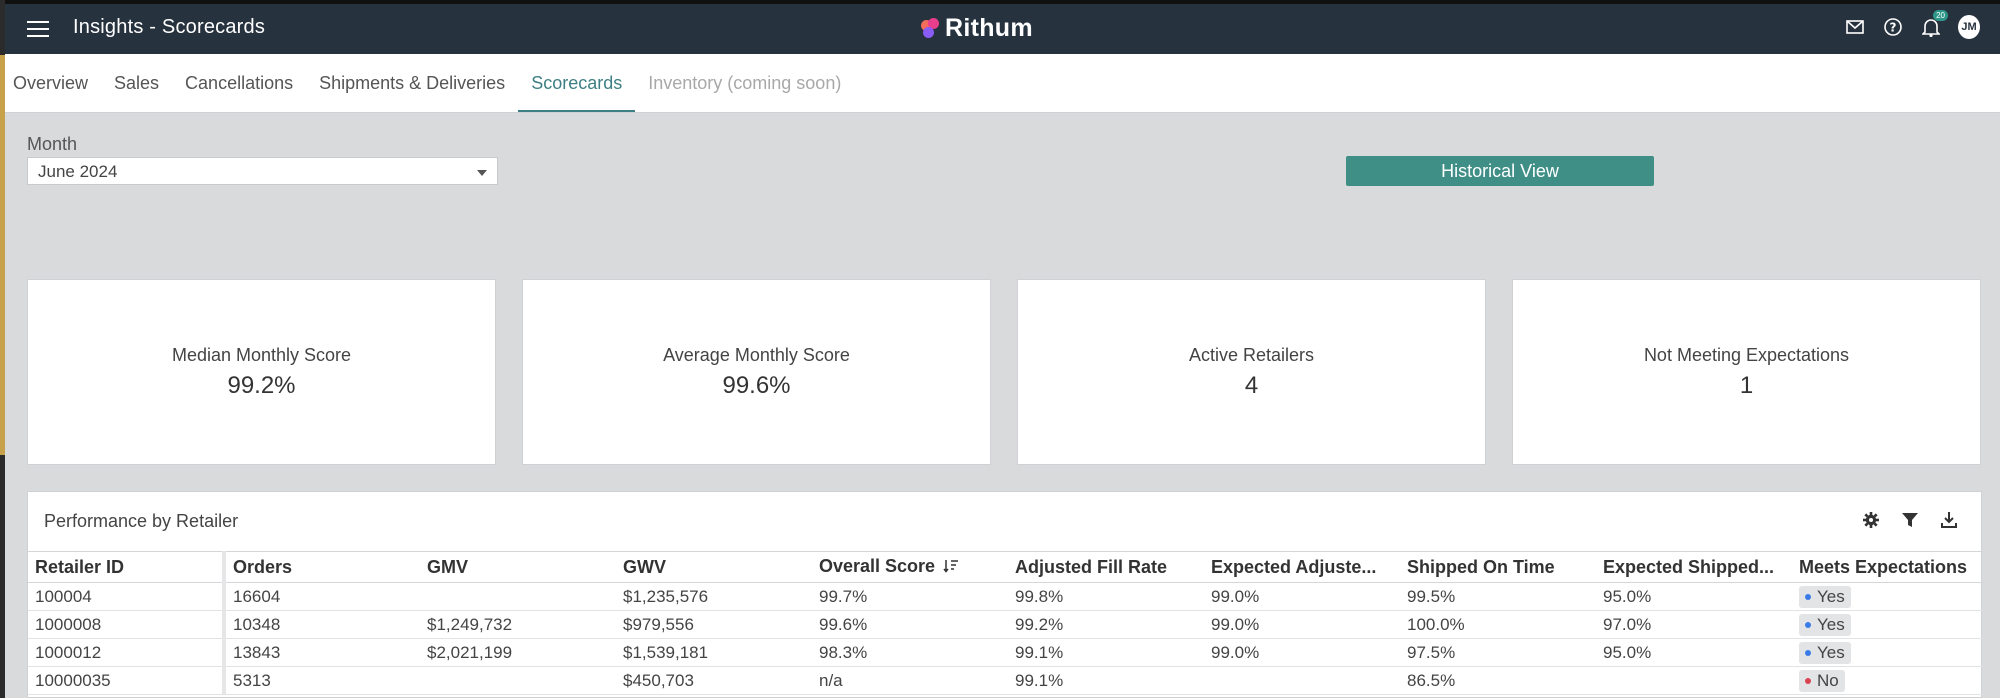 Image resolution: width=2000 pixels, height=698 pixels. What do you see at coordinates (1694, 624) in the screenshot?
I see `cell: 97.0%` at bounding box center [1694, 624].